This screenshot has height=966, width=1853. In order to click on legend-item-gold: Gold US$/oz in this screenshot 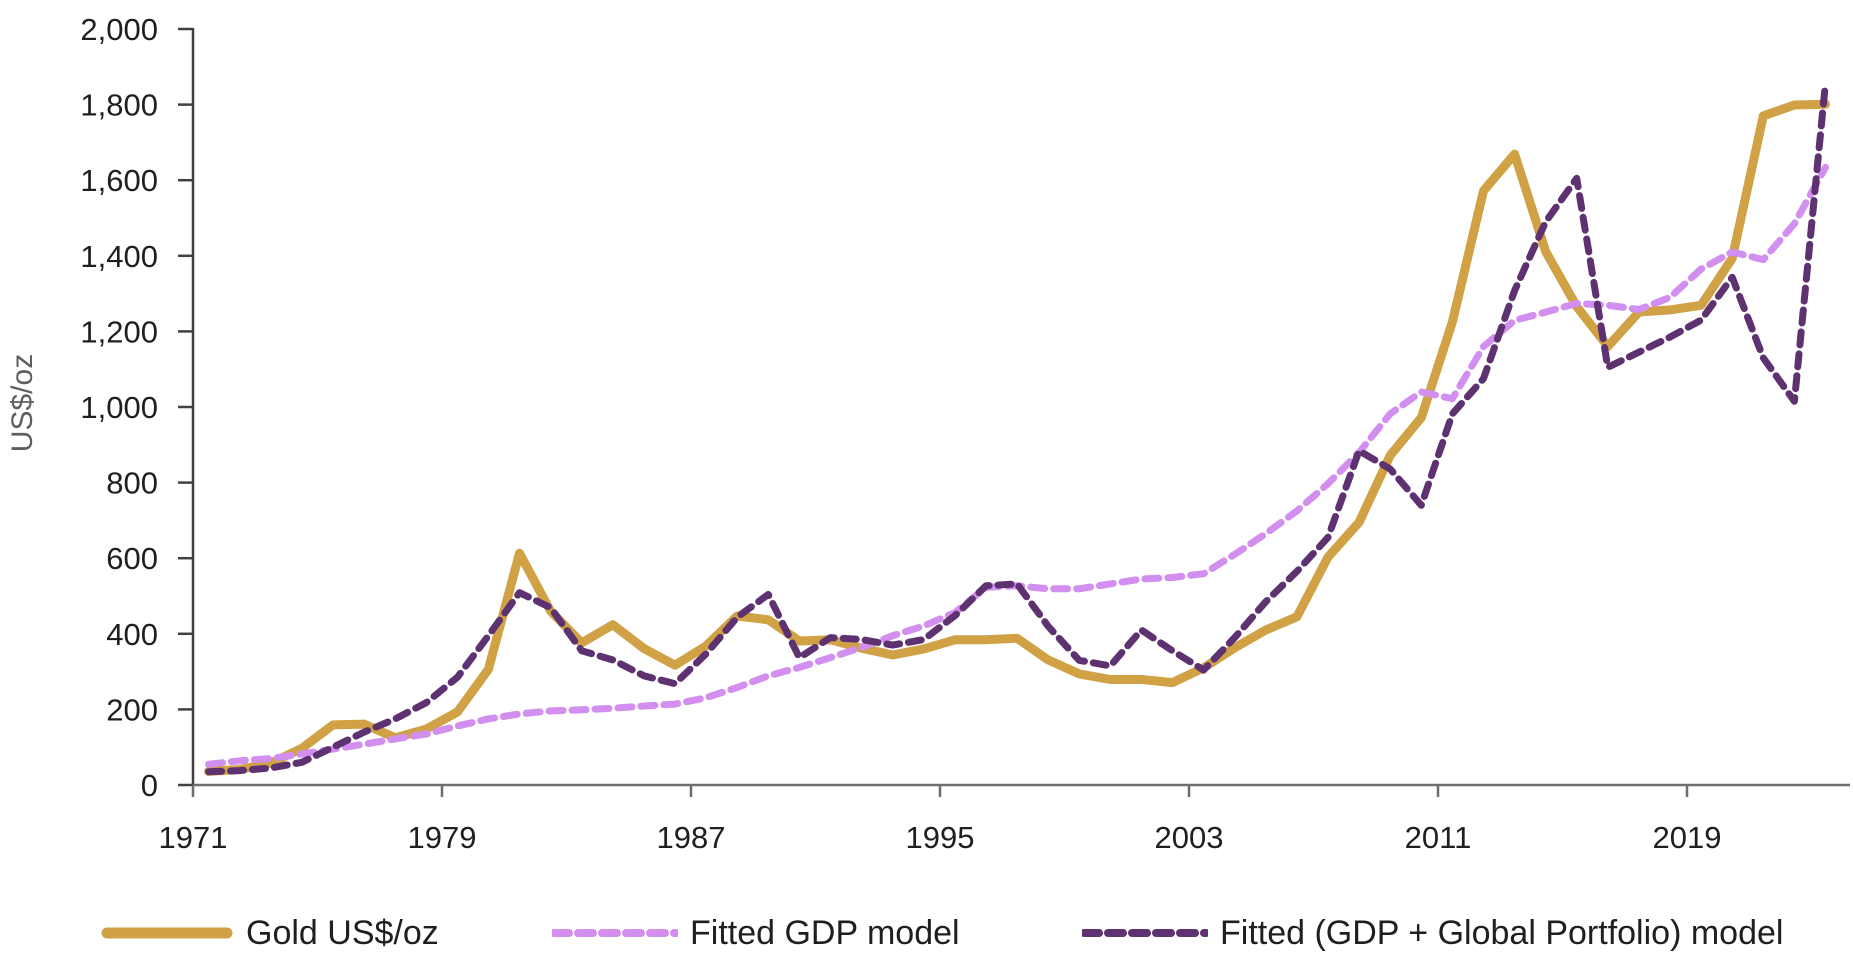, I will do `click(269, 933)`.